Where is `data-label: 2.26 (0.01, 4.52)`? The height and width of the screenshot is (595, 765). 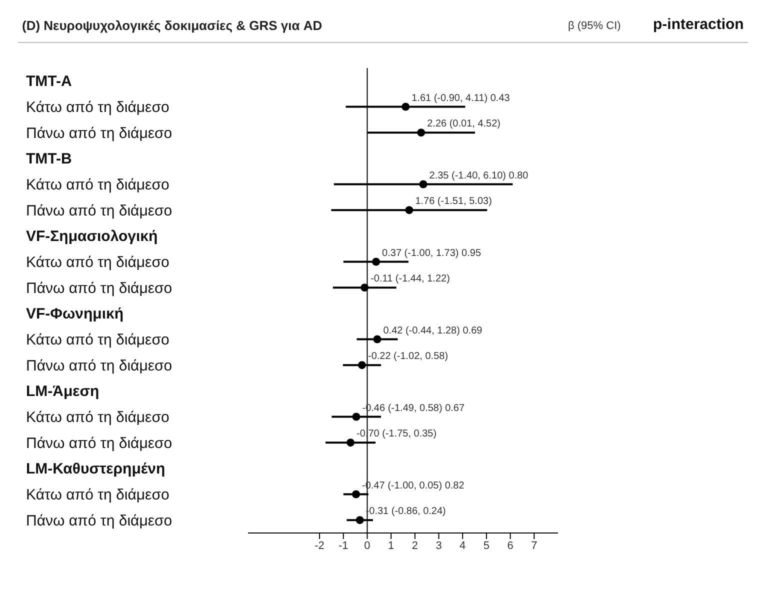
data-label: 2.26 (0.01, 4.52) is located at coordinates (464, 124).